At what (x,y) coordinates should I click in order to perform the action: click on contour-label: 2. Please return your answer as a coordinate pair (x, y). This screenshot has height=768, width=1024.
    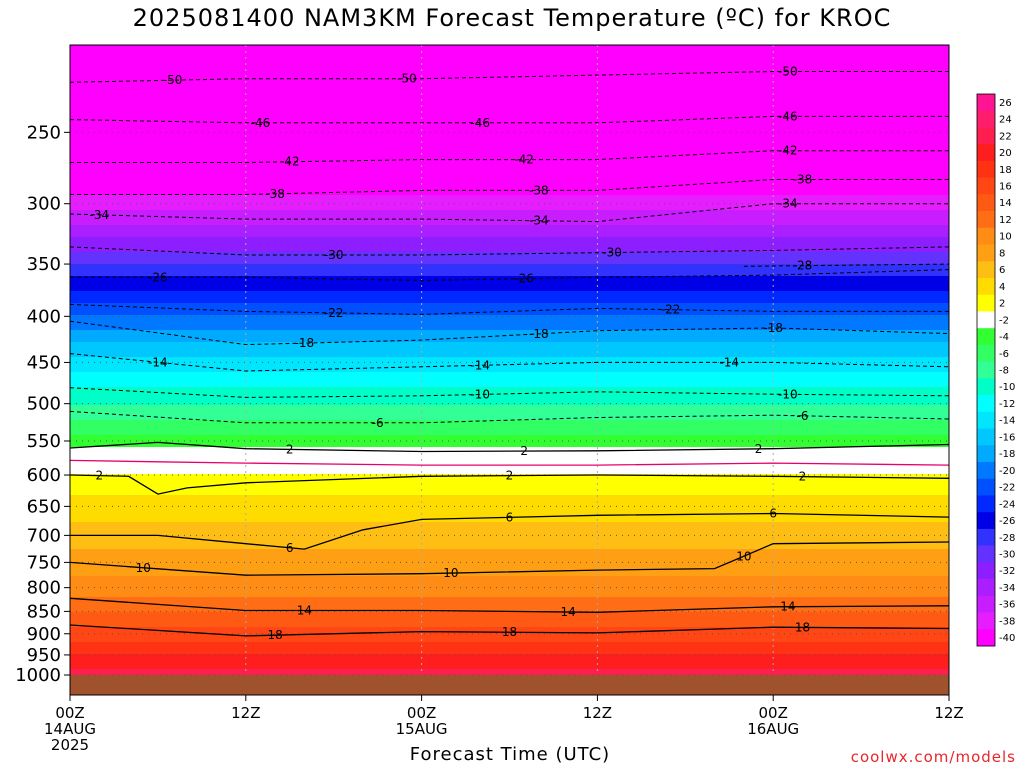
    Looking at the image, I should click on (759, 449).